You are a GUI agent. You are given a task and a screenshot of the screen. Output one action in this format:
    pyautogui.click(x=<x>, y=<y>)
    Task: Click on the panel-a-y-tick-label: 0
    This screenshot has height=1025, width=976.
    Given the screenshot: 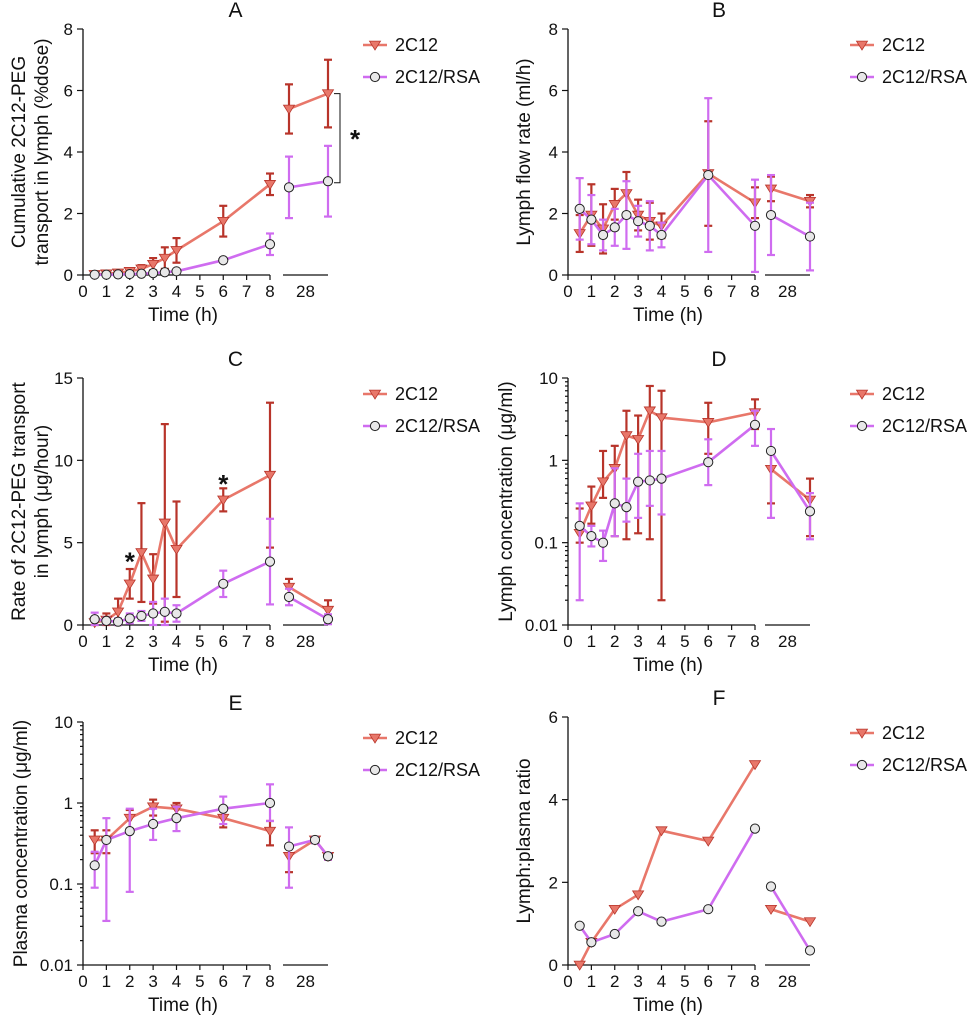 What is the action you would take?
    pyautogui.click(x=68, y=275)
    